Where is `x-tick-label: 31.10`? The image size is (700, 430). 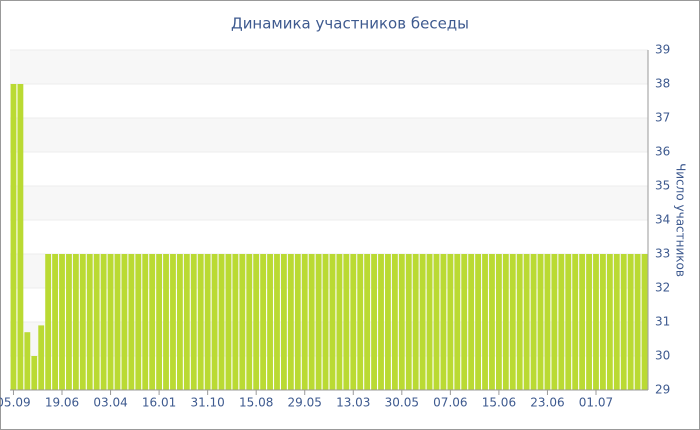
x-tick-label: 31.10 is located at coordinates (207, 403).